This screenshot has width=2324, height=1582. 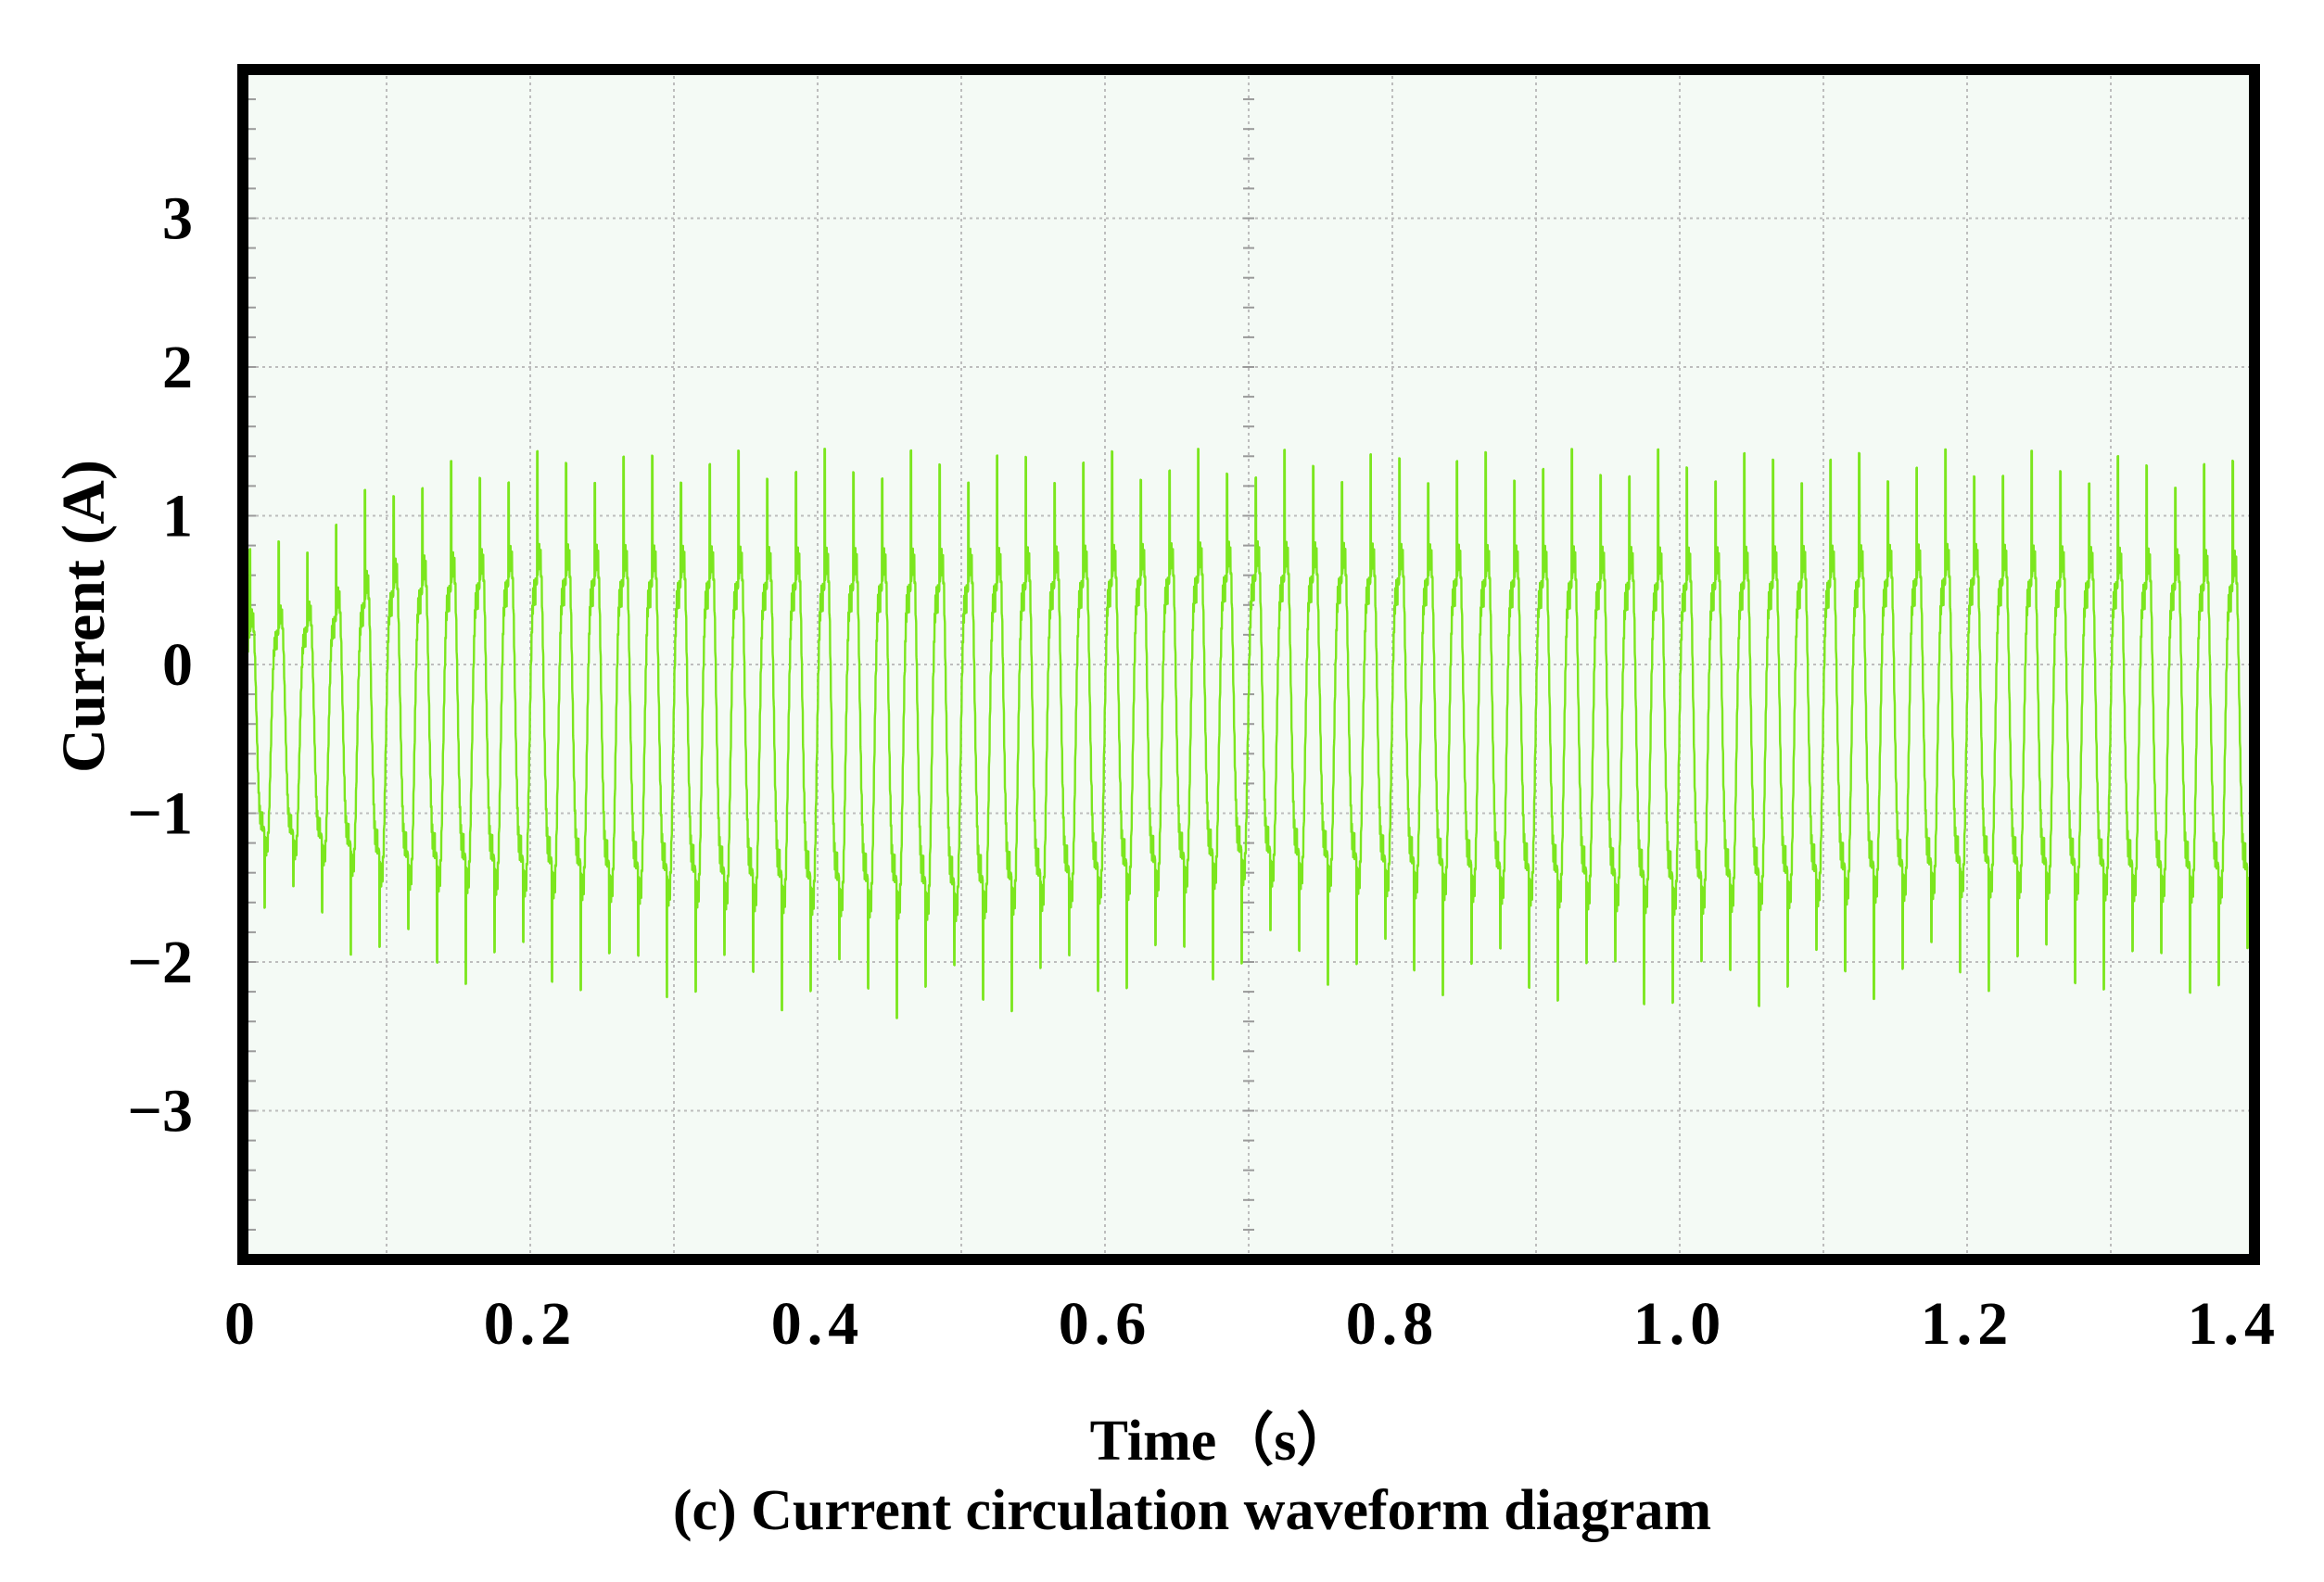 I want to click on x-tick-label: 0.2, so click(x=531, y=1324).